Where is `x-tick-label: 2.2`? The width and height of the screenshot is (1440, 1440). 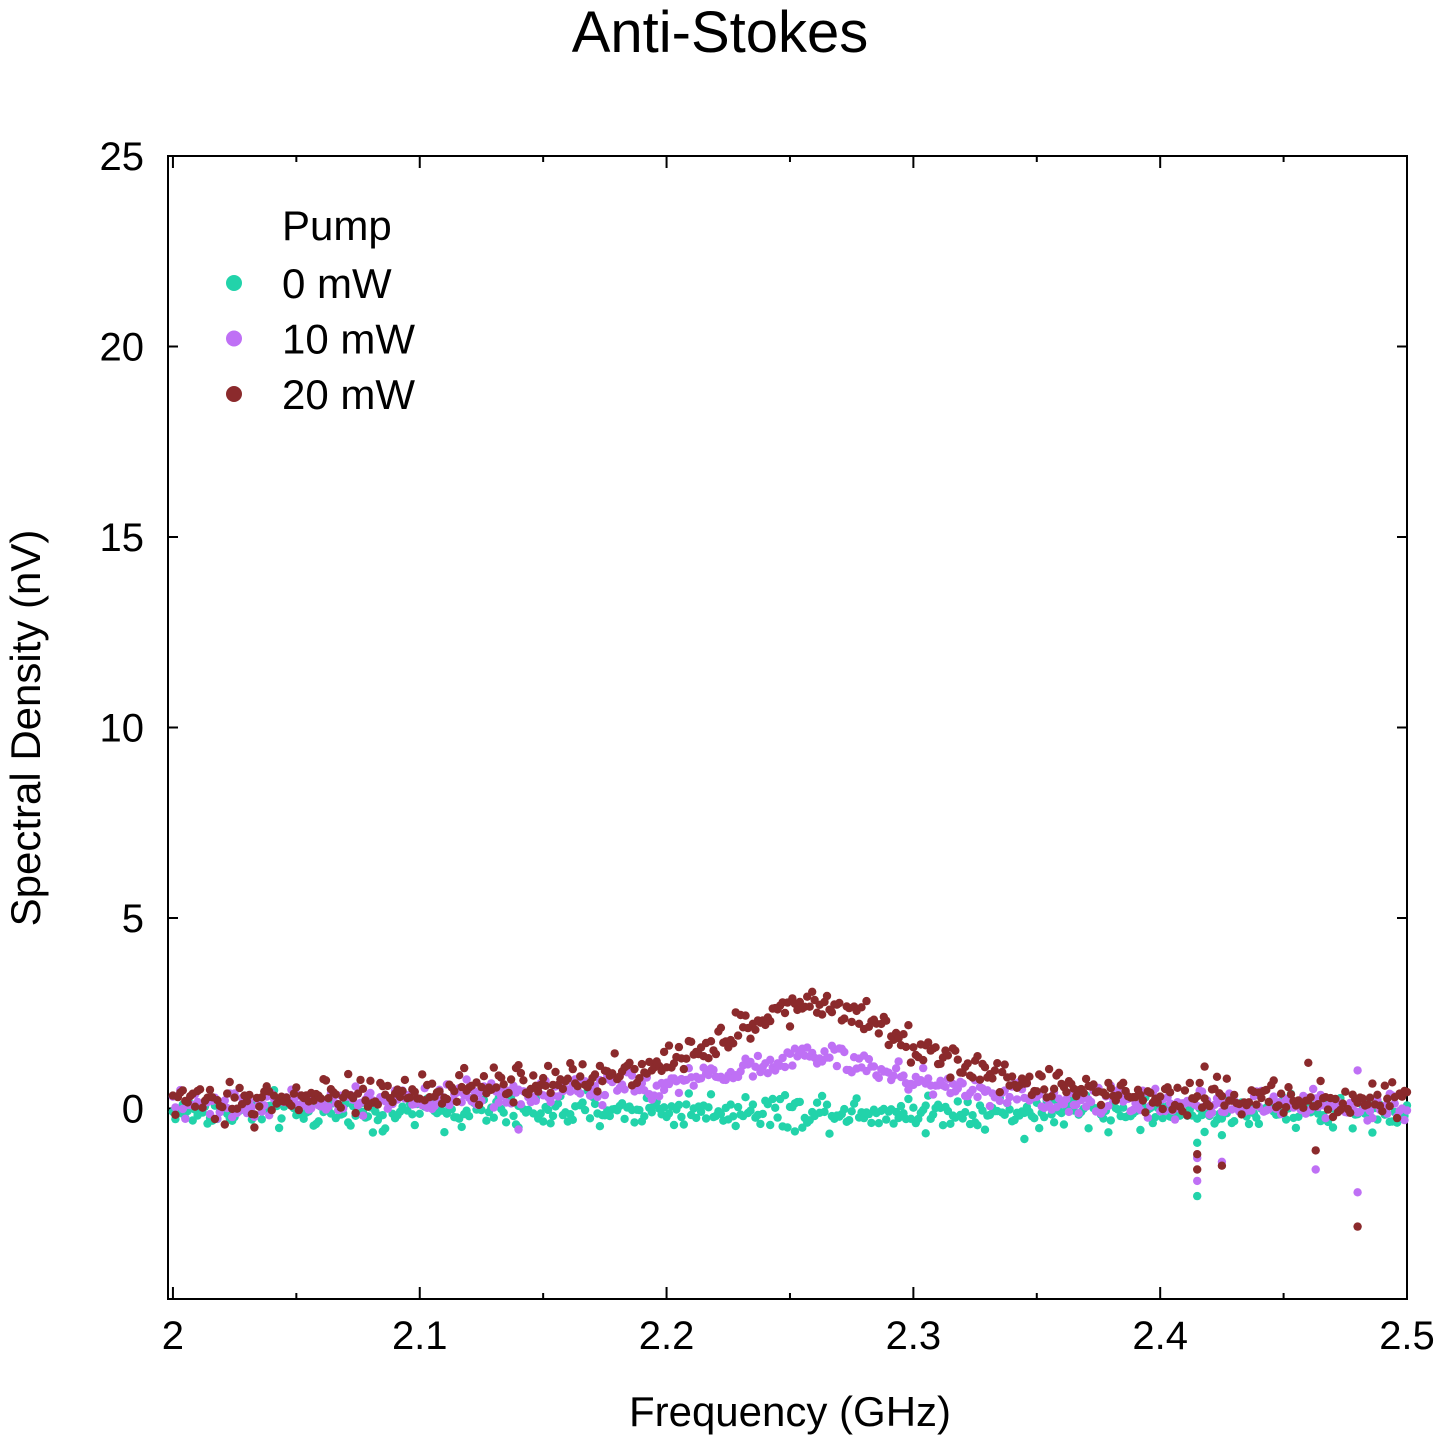 x-tick-label: 2.2 is located at coordinates (667, 1336).